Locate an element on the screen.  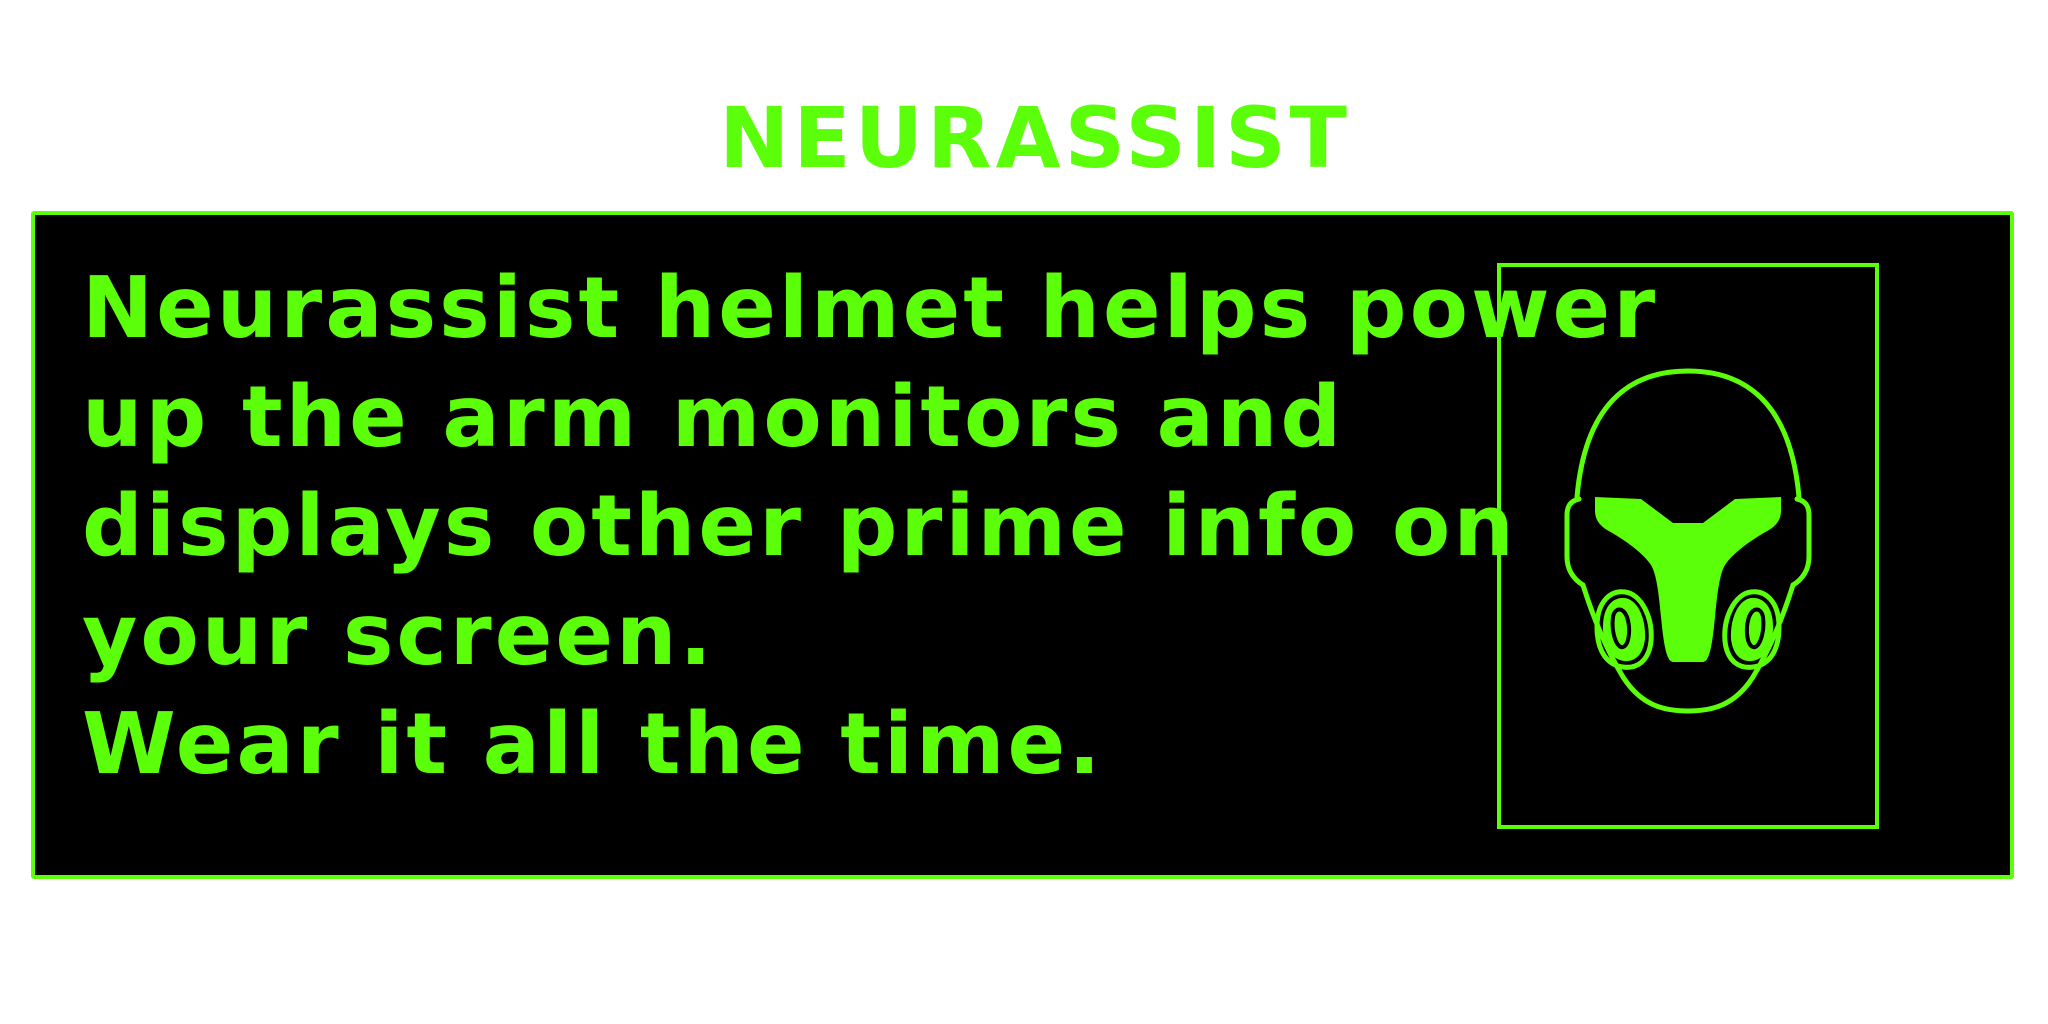
helmet-right-earpiece is located at coordinates (1801, 542).